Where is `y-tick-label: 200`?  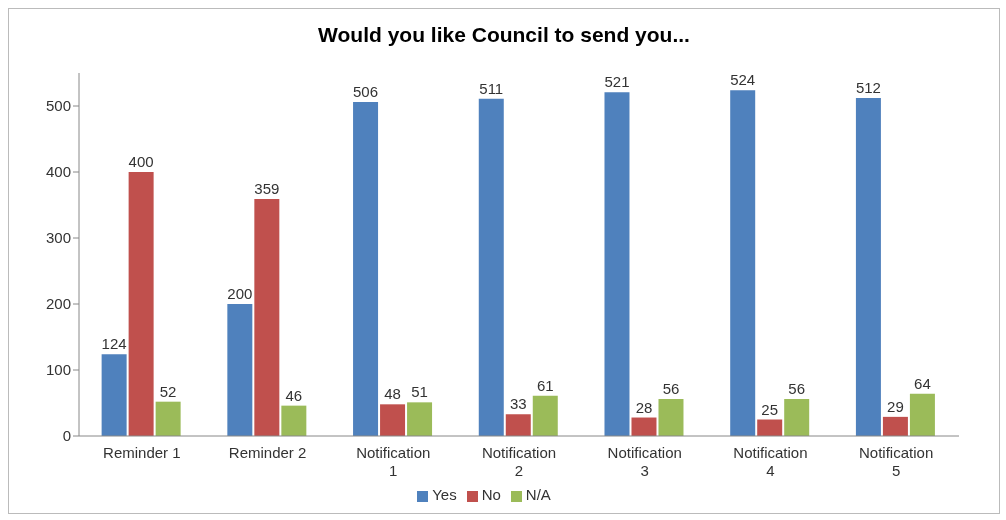 y-tick-label: 200 is located at coordinates (58, 304).